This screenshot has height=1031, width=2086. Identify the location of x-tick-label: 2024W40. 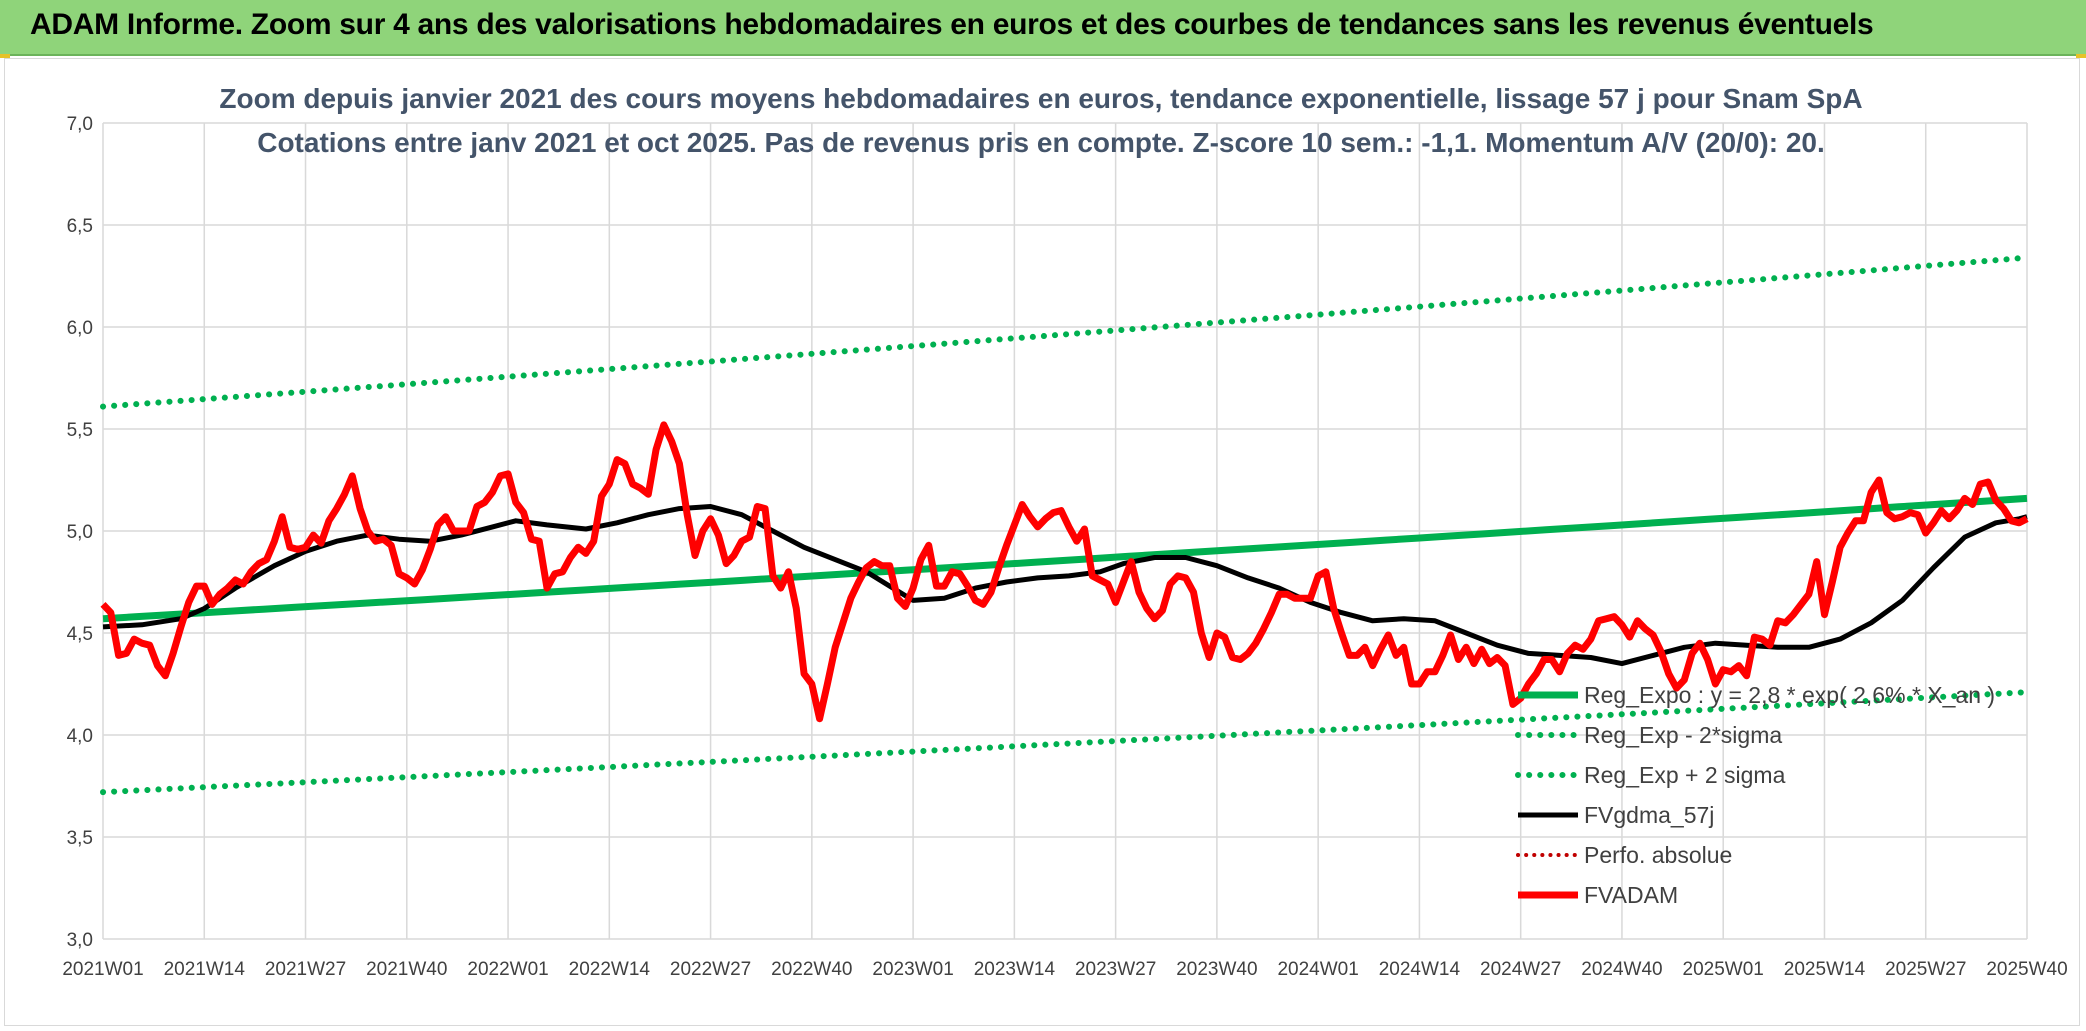
(1621, 969).